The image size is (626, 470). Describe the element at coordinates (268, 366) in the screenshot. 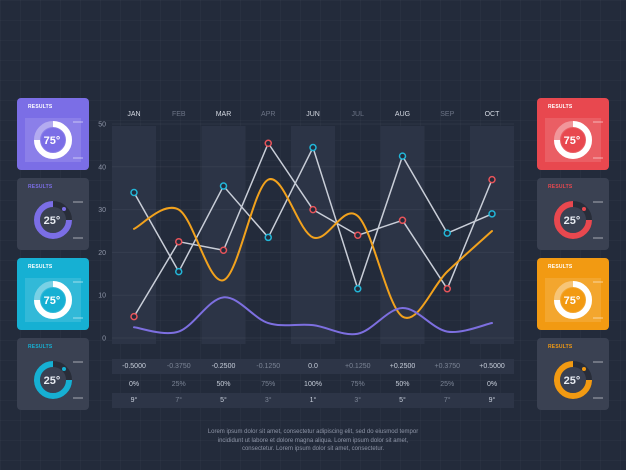

I see `table-cell: -0.1250` at that location.